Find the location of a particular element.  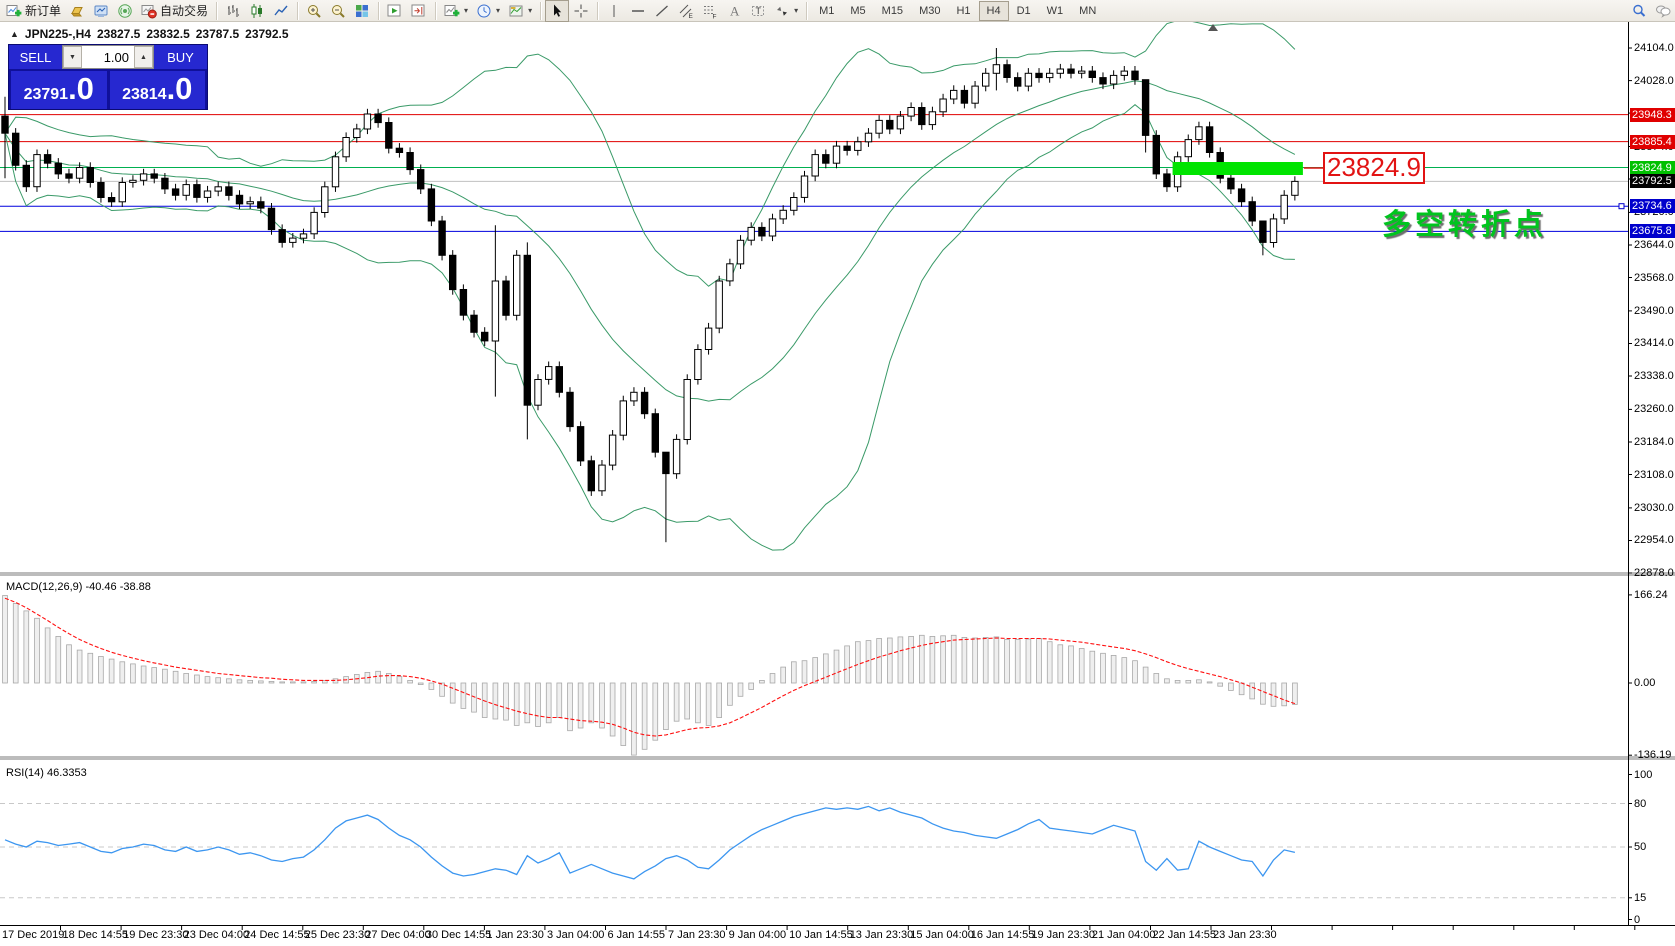

timeframe-m5-button: M5 is located at coordinates (858, 10).